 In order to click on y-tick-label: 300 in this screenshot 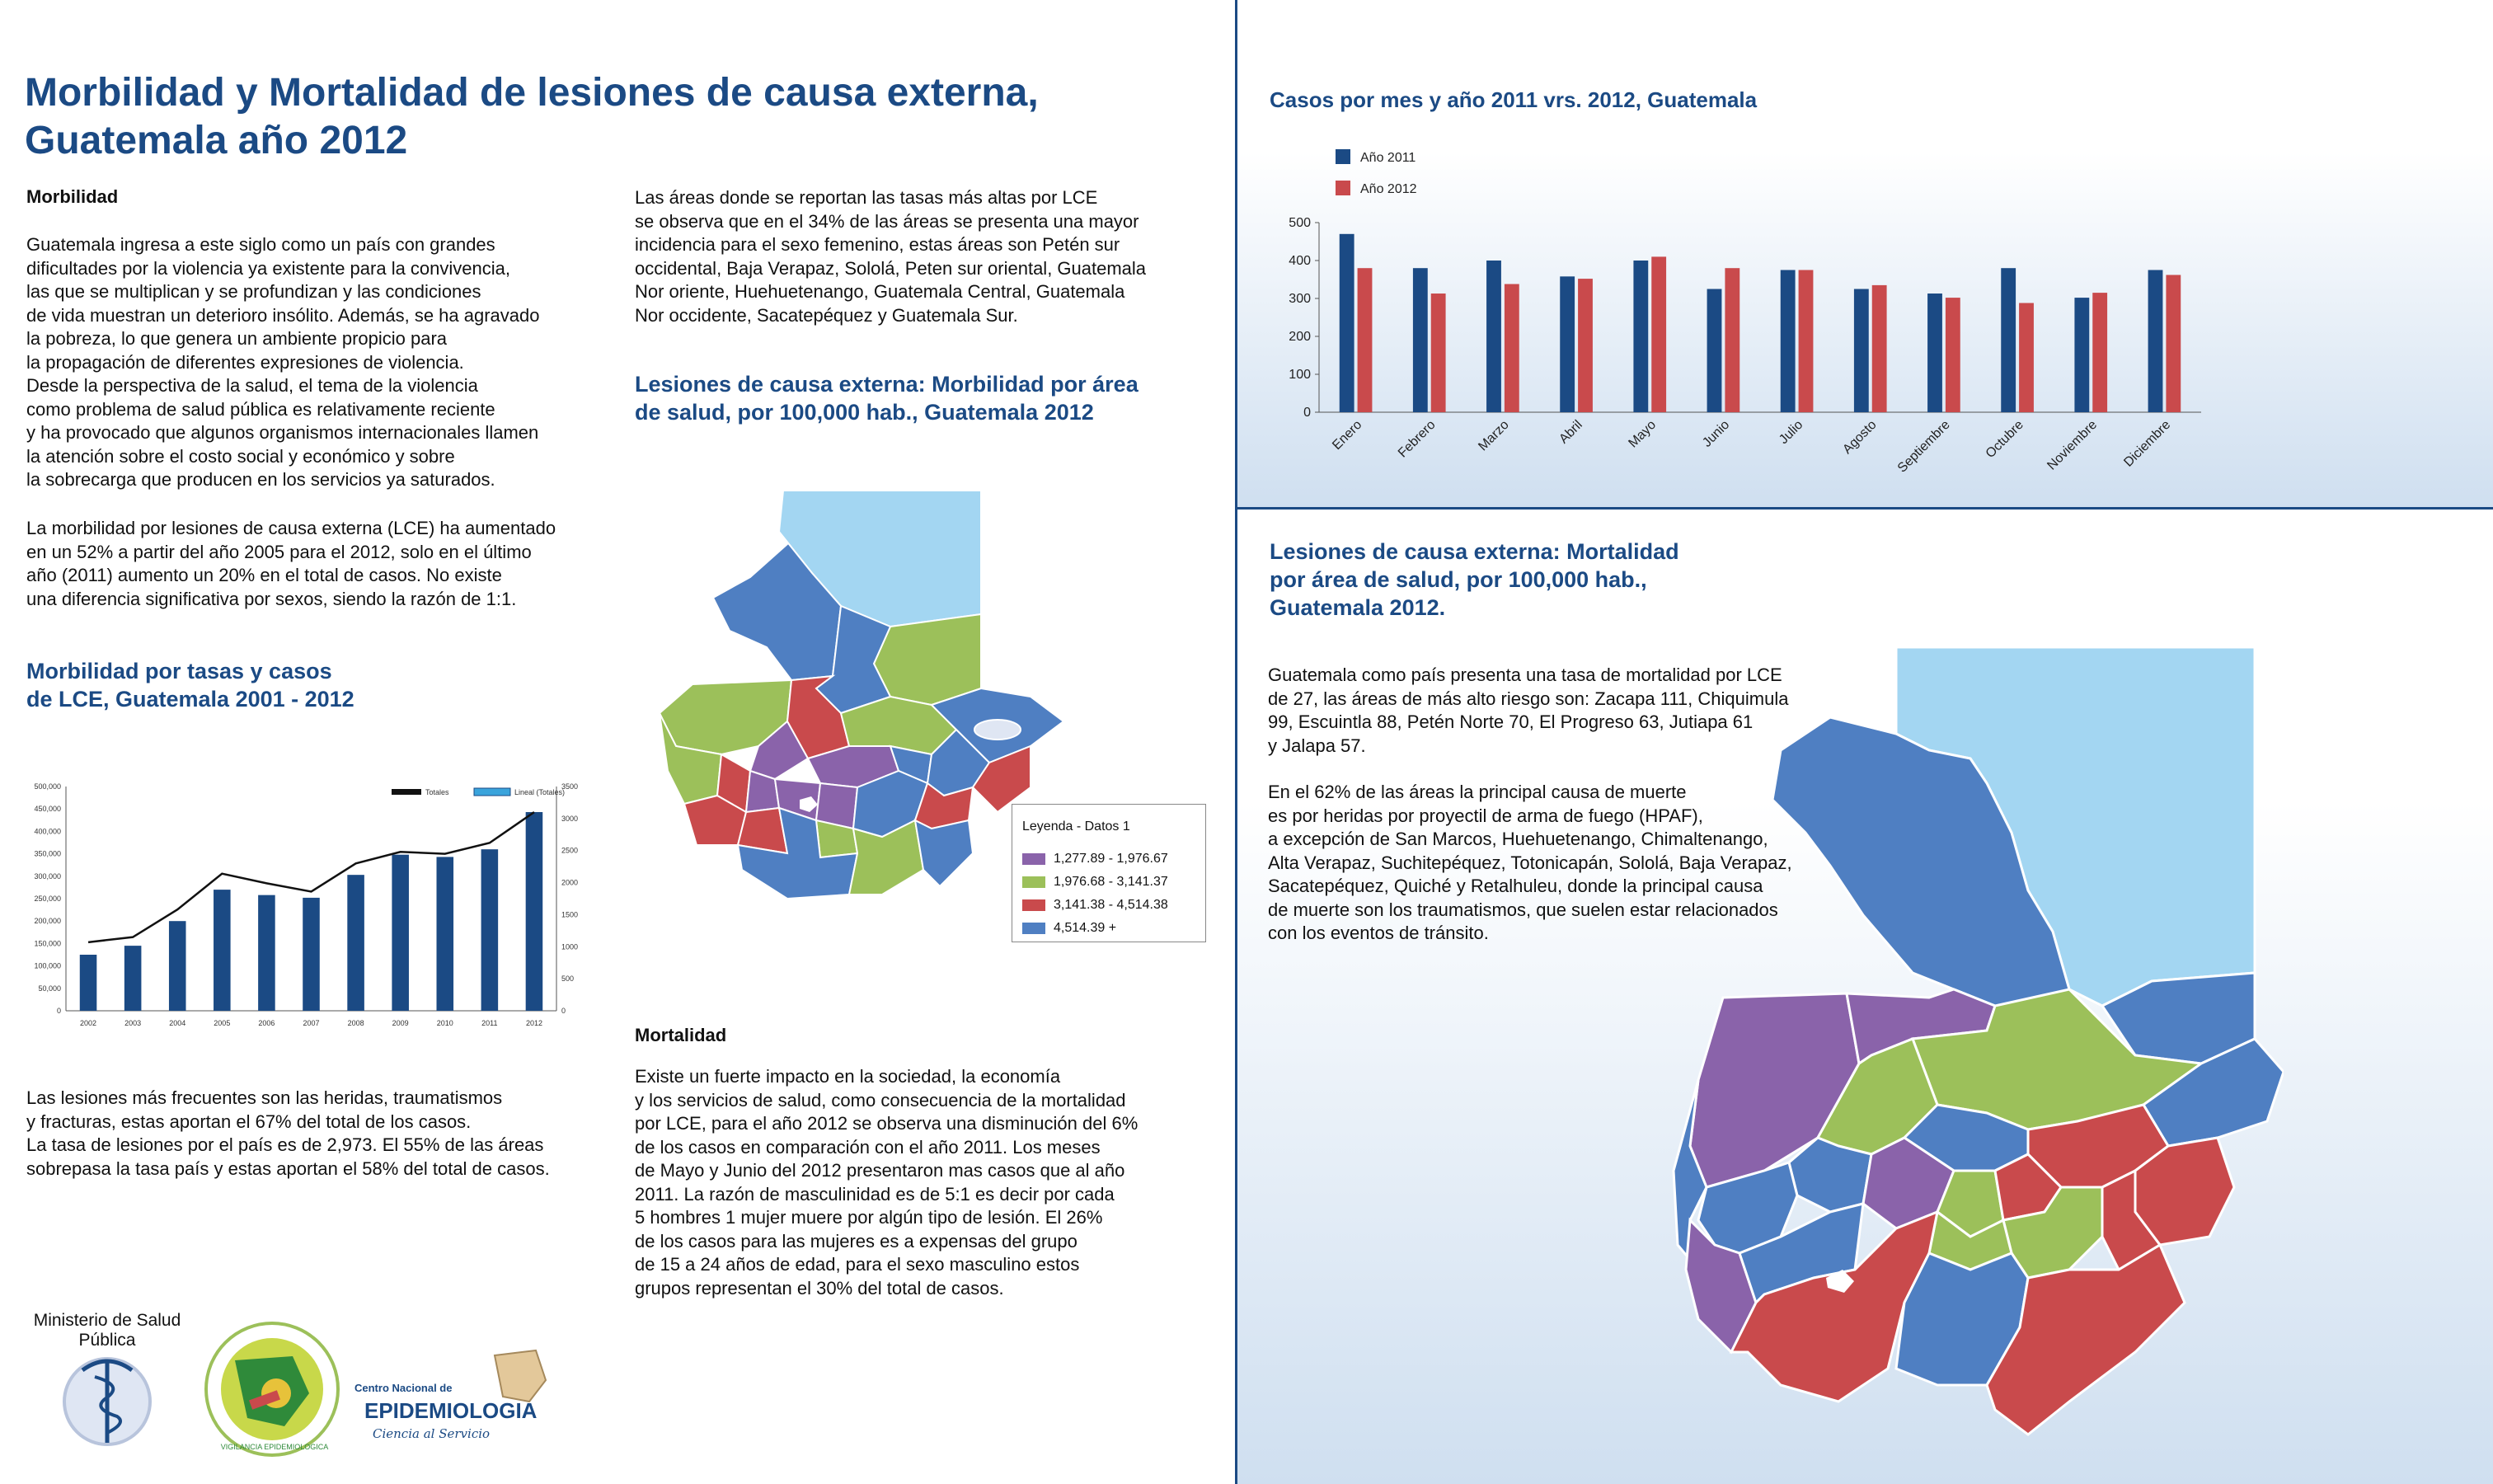, I will do `click(1300, 299)`.